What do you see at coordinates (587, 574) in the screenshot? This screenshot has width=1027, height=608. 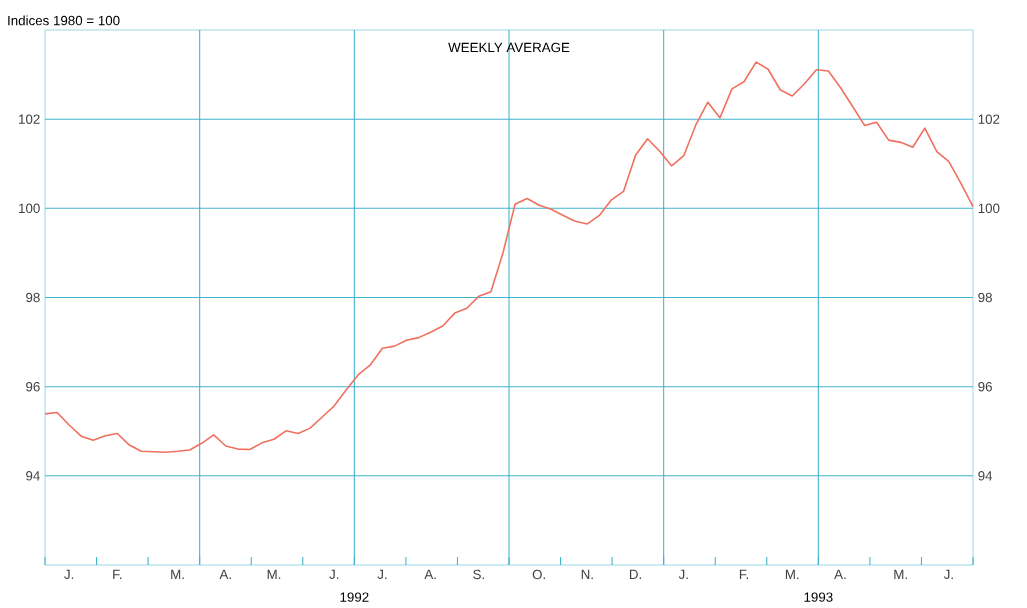 I see `x-tick-label: N.` at bounding box center [587, 574].